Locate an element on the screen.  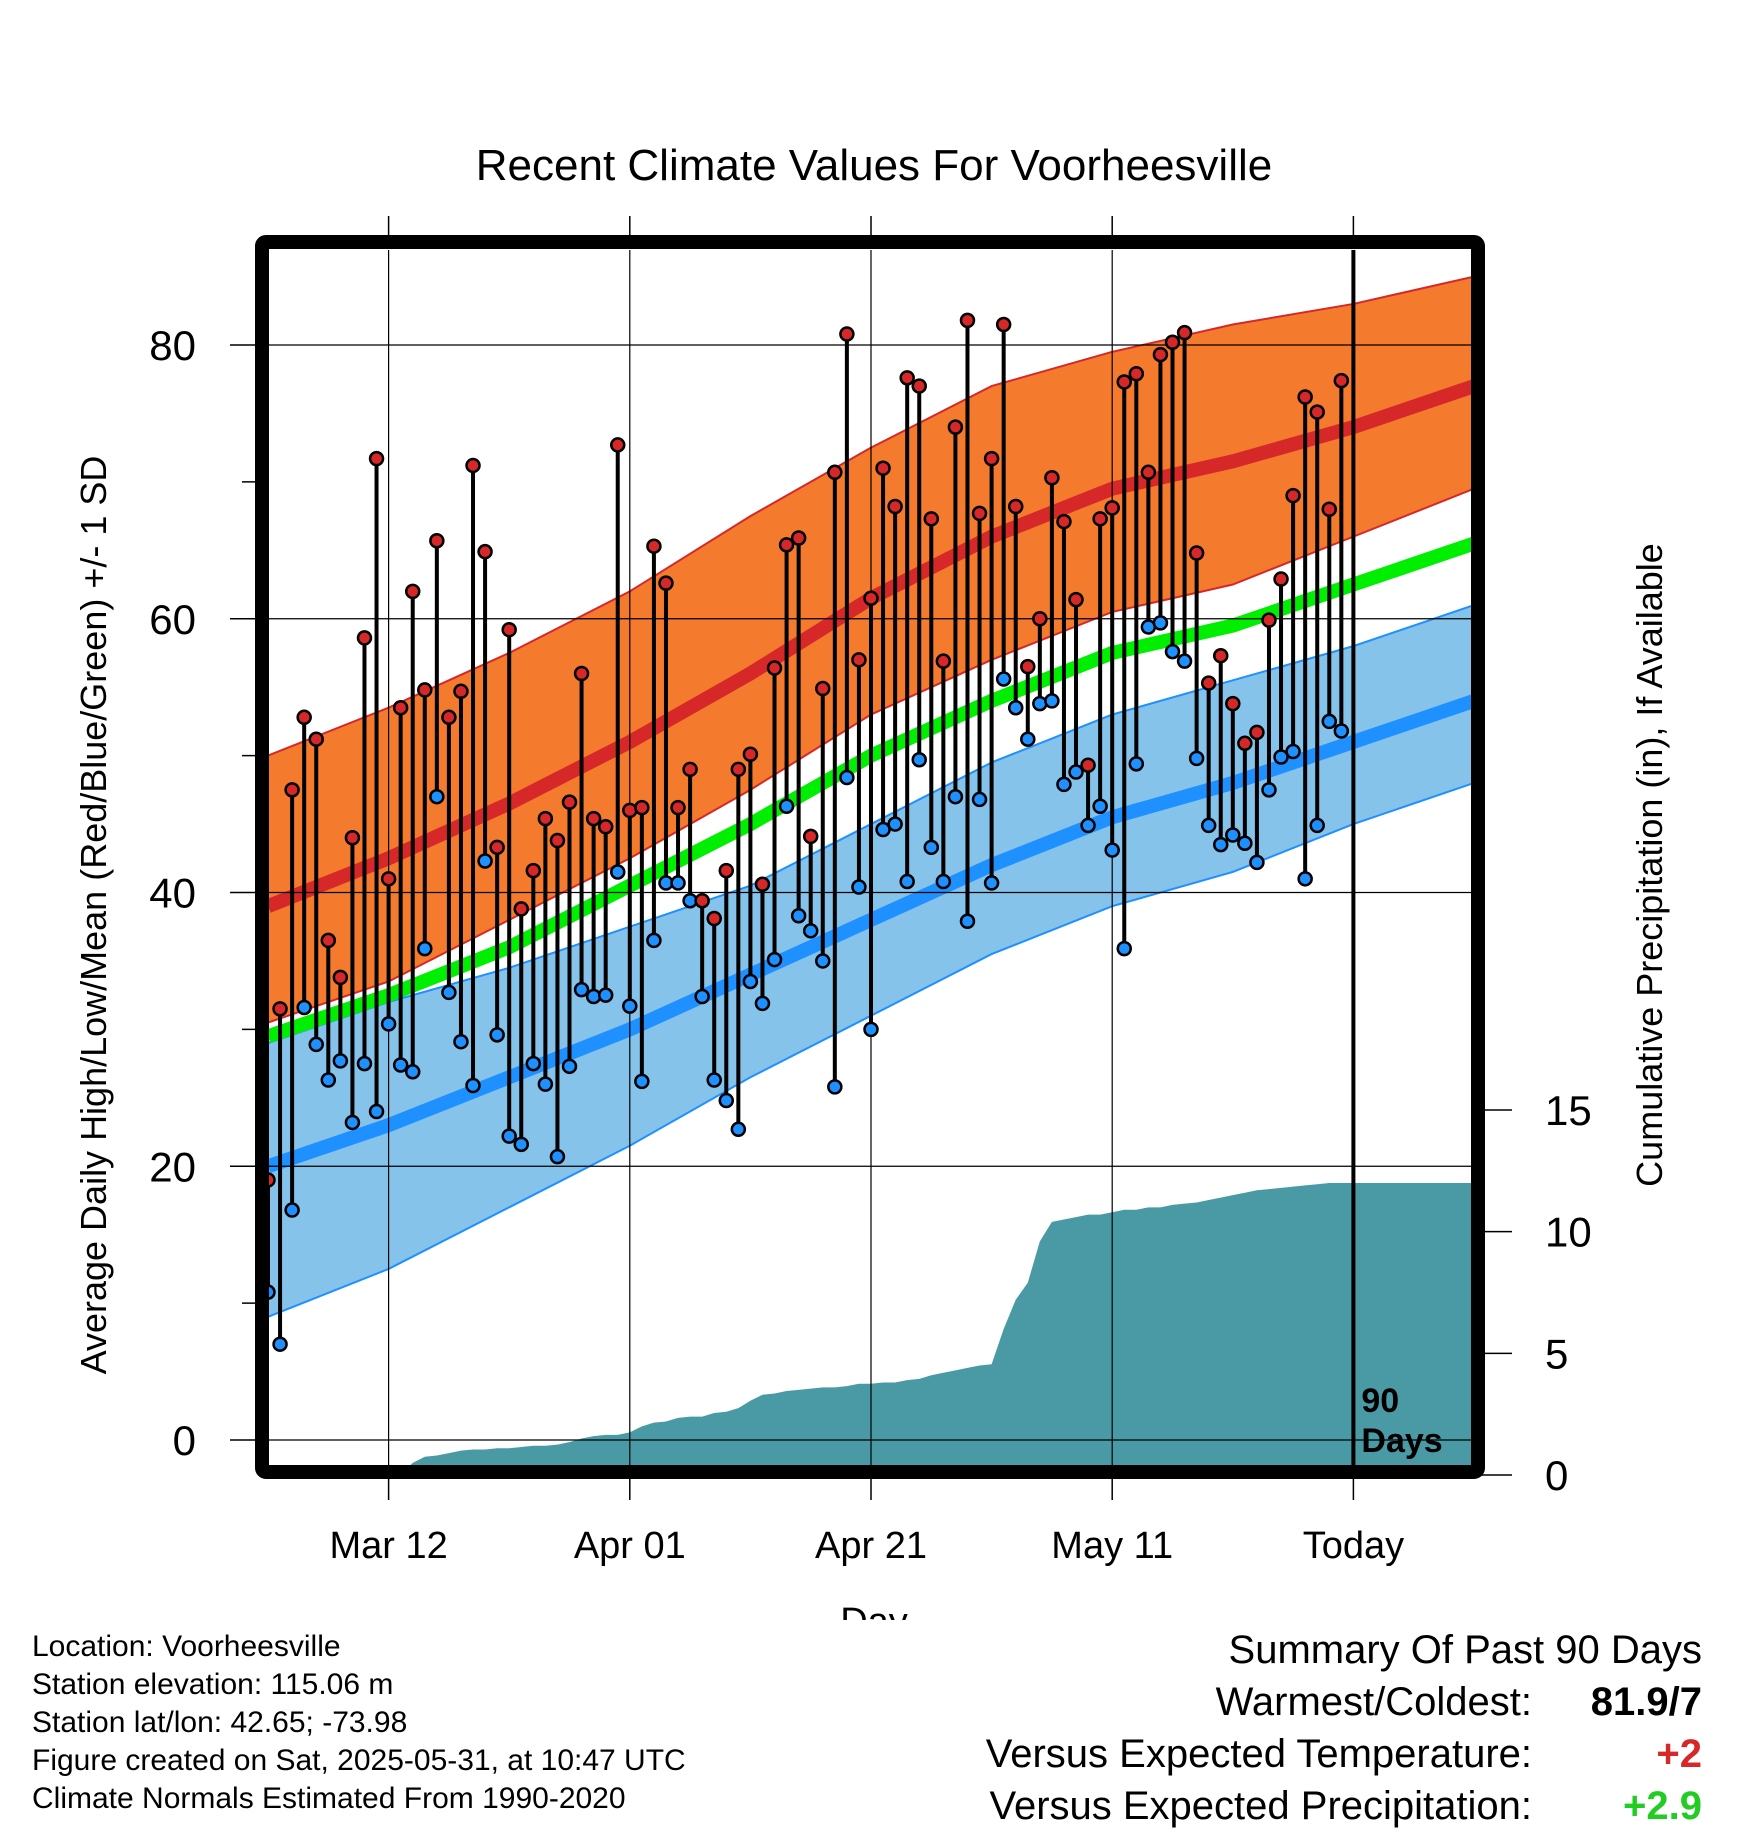
x-tick-label: May 11 is located at coordinates (1112, 1546).